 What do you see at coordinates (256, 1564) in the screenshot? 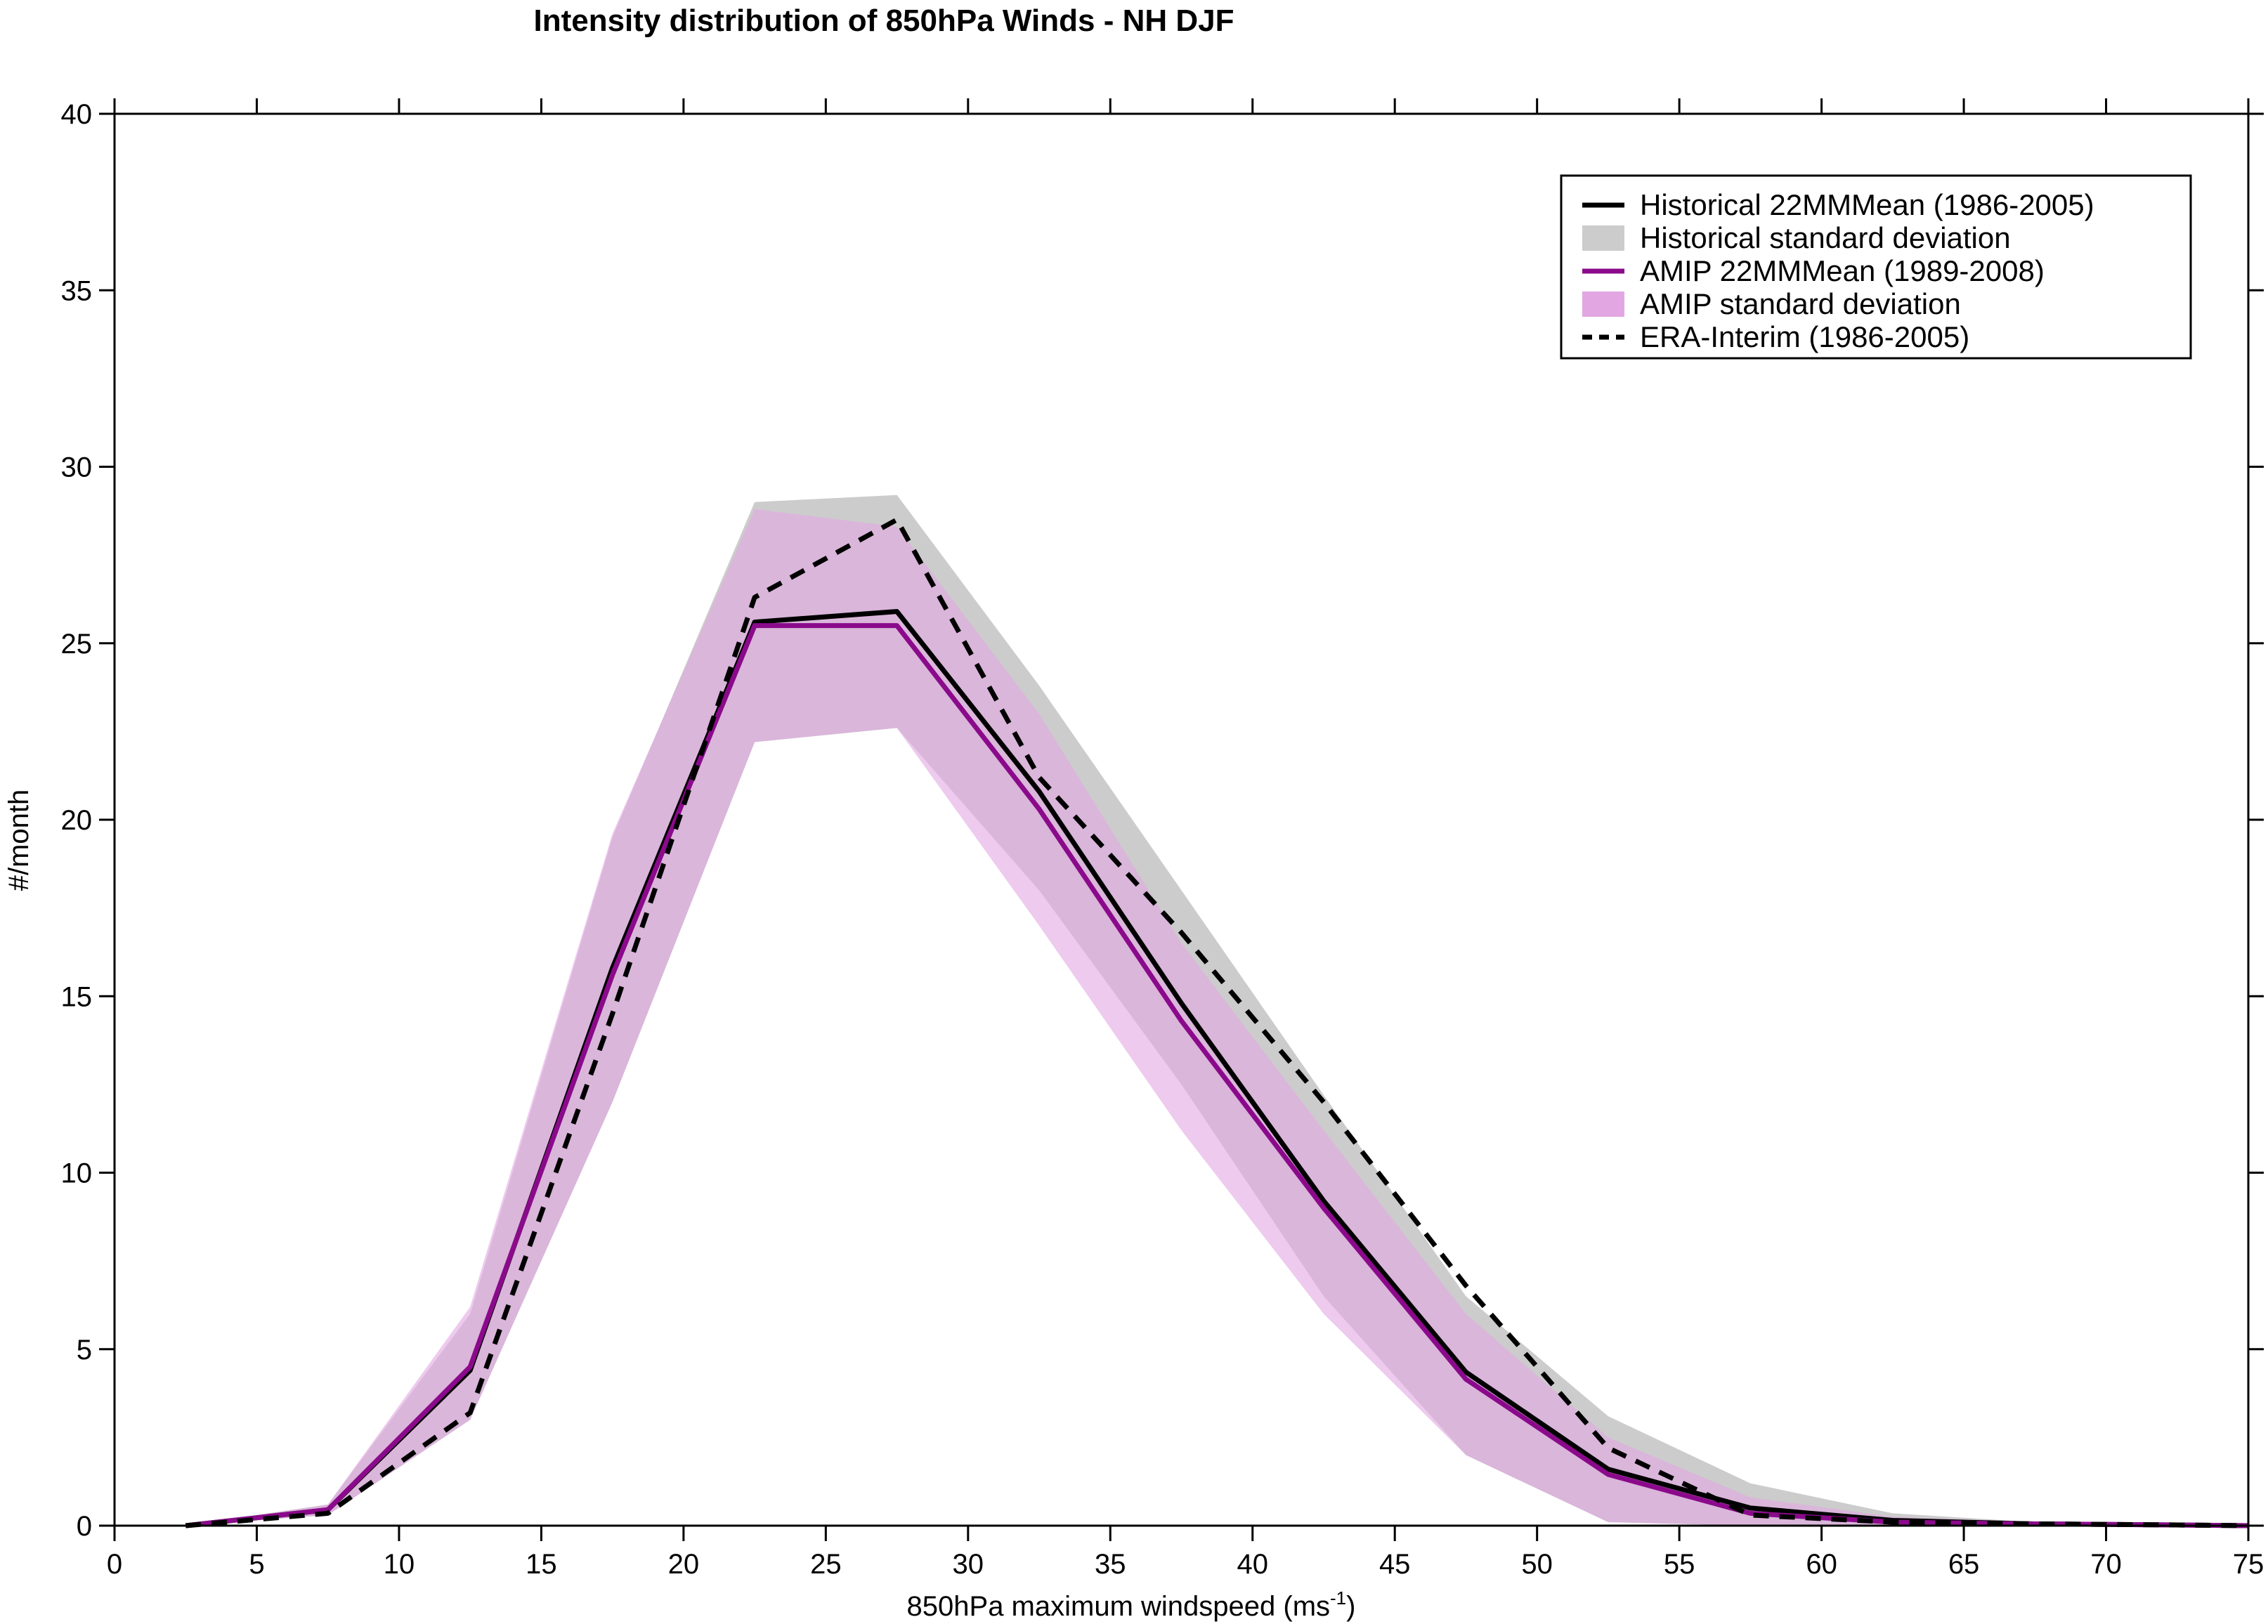
I see `x-tick-label: 5` at bounding box center [256, 1564].